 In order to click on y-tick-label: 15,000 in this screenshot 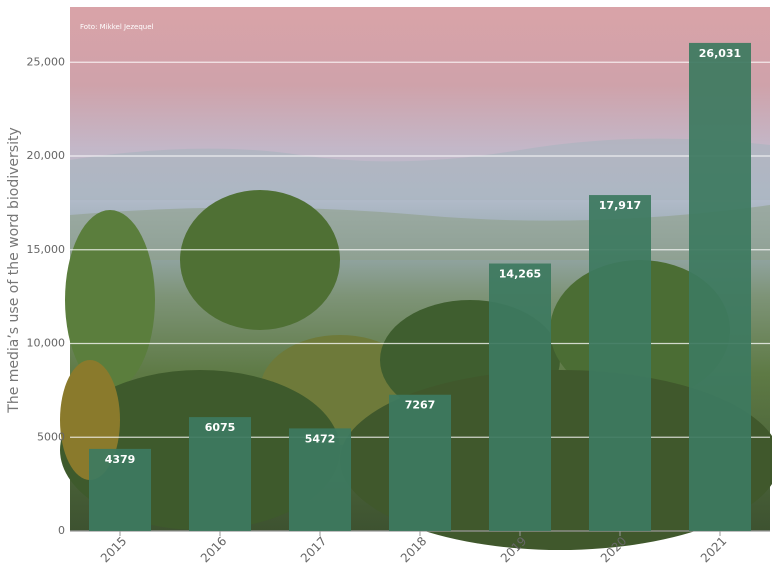, I will do `click(46, 249)`.